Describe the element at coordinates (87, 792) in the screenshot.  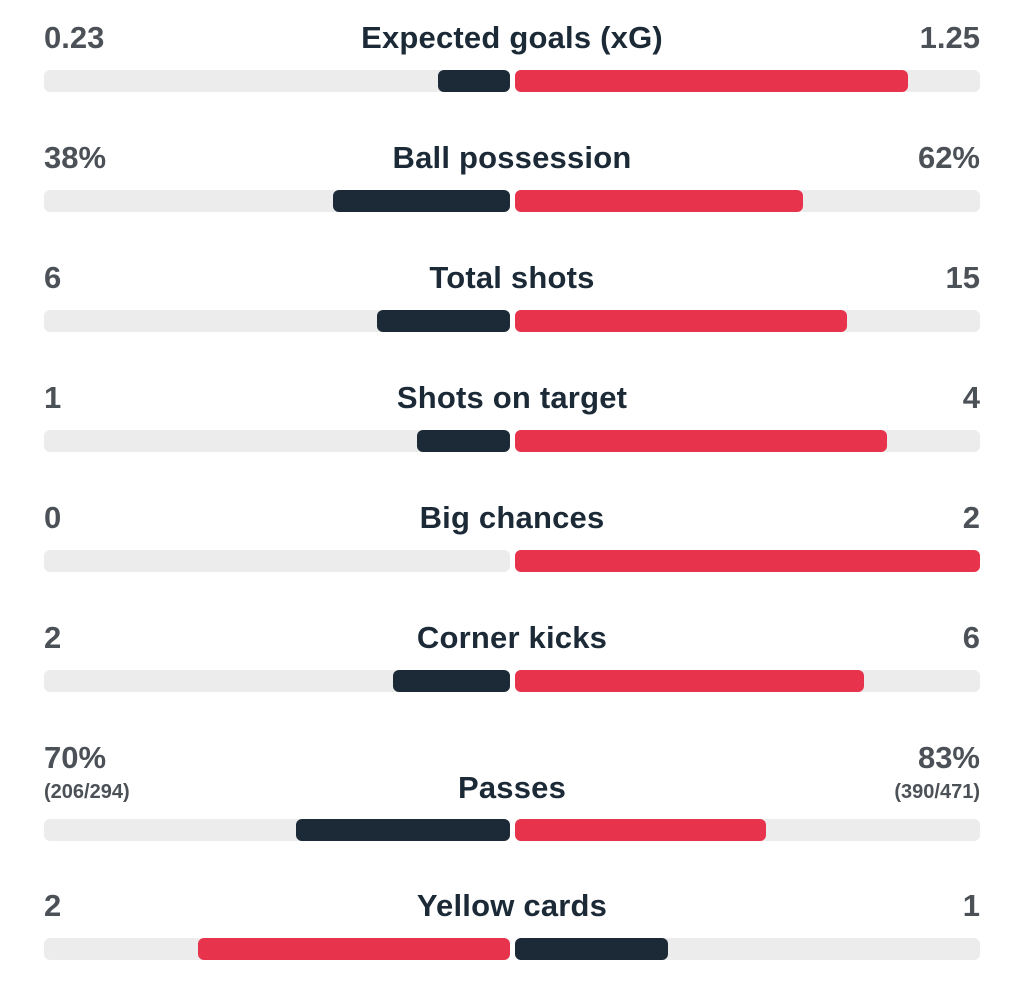
I see `home-sub-value: (206/294)` at that location.